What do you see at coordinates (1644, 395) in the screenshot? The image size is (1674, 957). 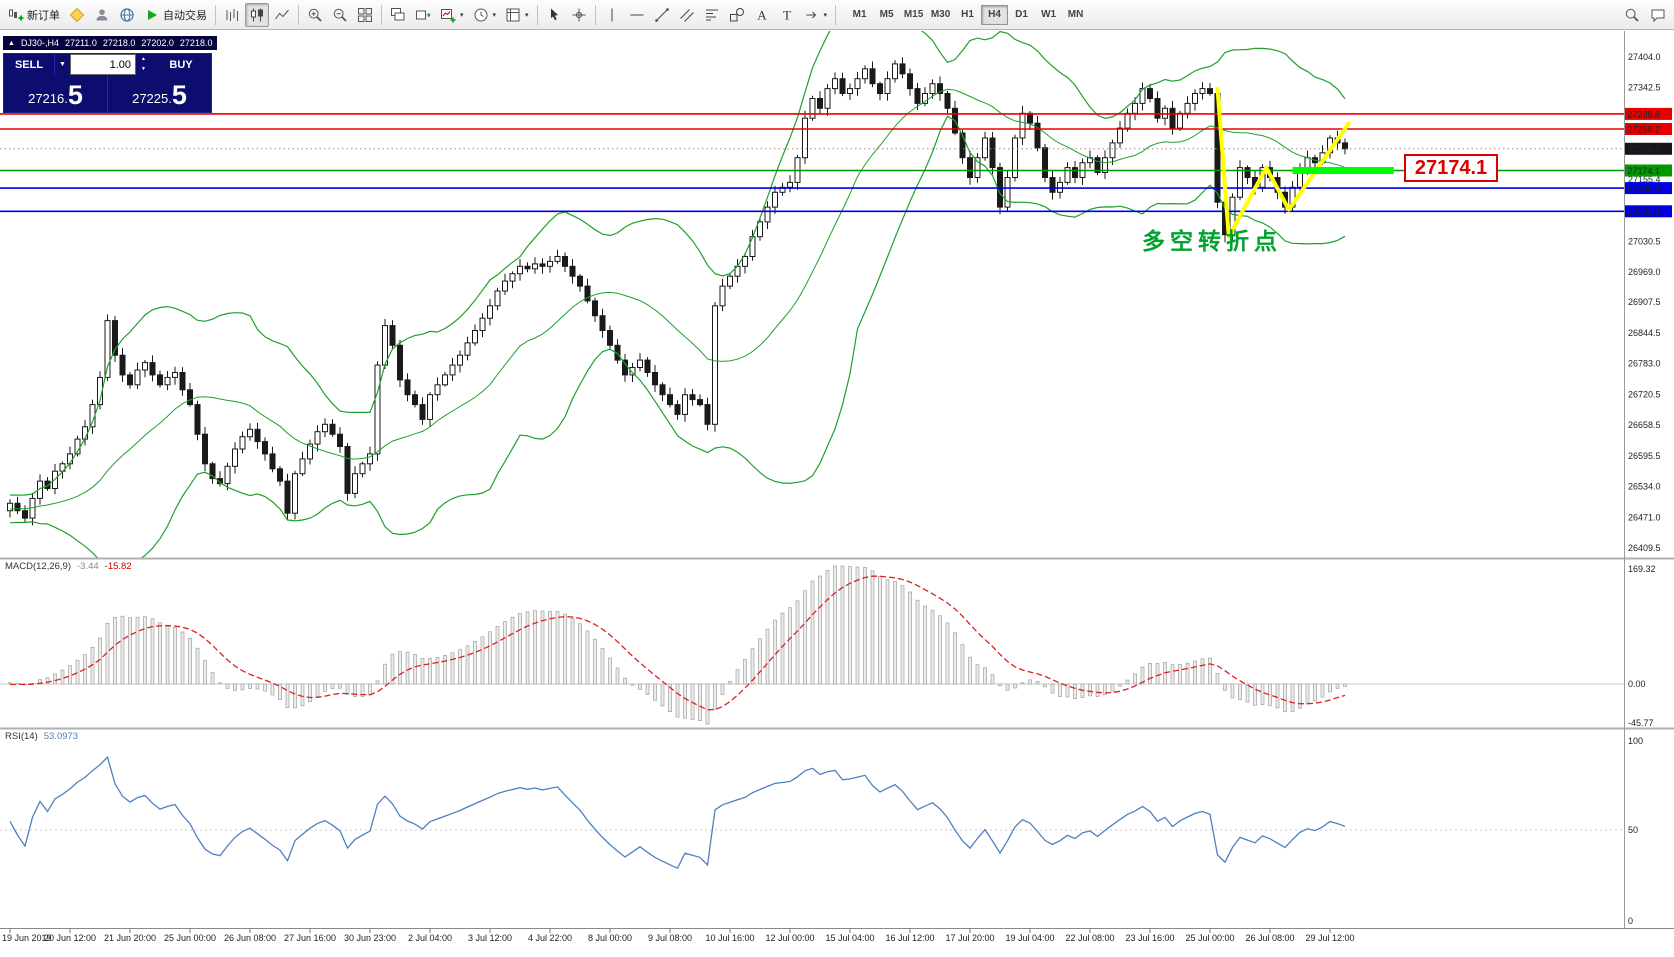 I see `price-tick-label: 26720.5` at bounding box center [1644, 395].